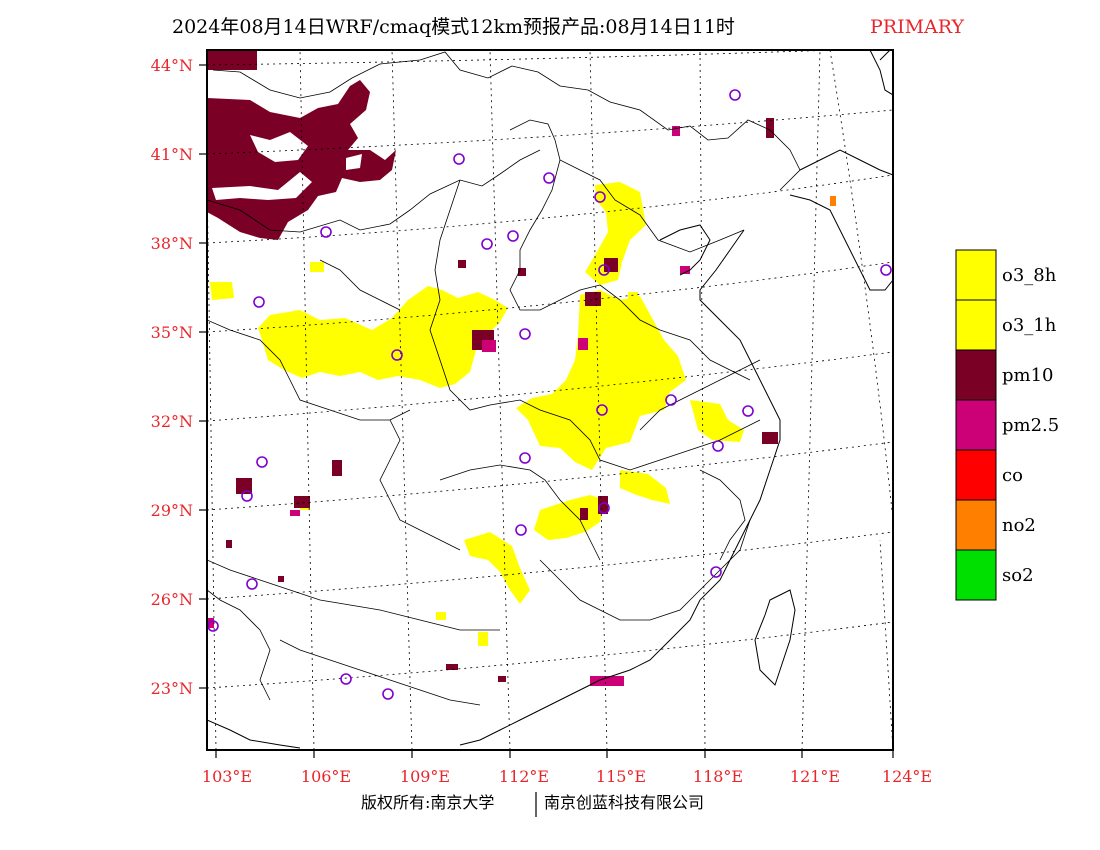  Describe the element at coordinates (815, 776) in the screenshot. I see `lon-tick-label: 121°E` at that location.